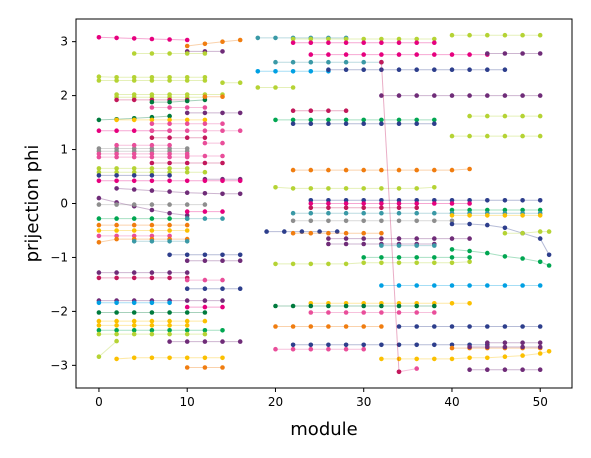 The height and width of the screenshot is (458, 591). Describe the element at coordinates (64, 150) in the screenshot. I see `y-tick-label: 1` at that location.